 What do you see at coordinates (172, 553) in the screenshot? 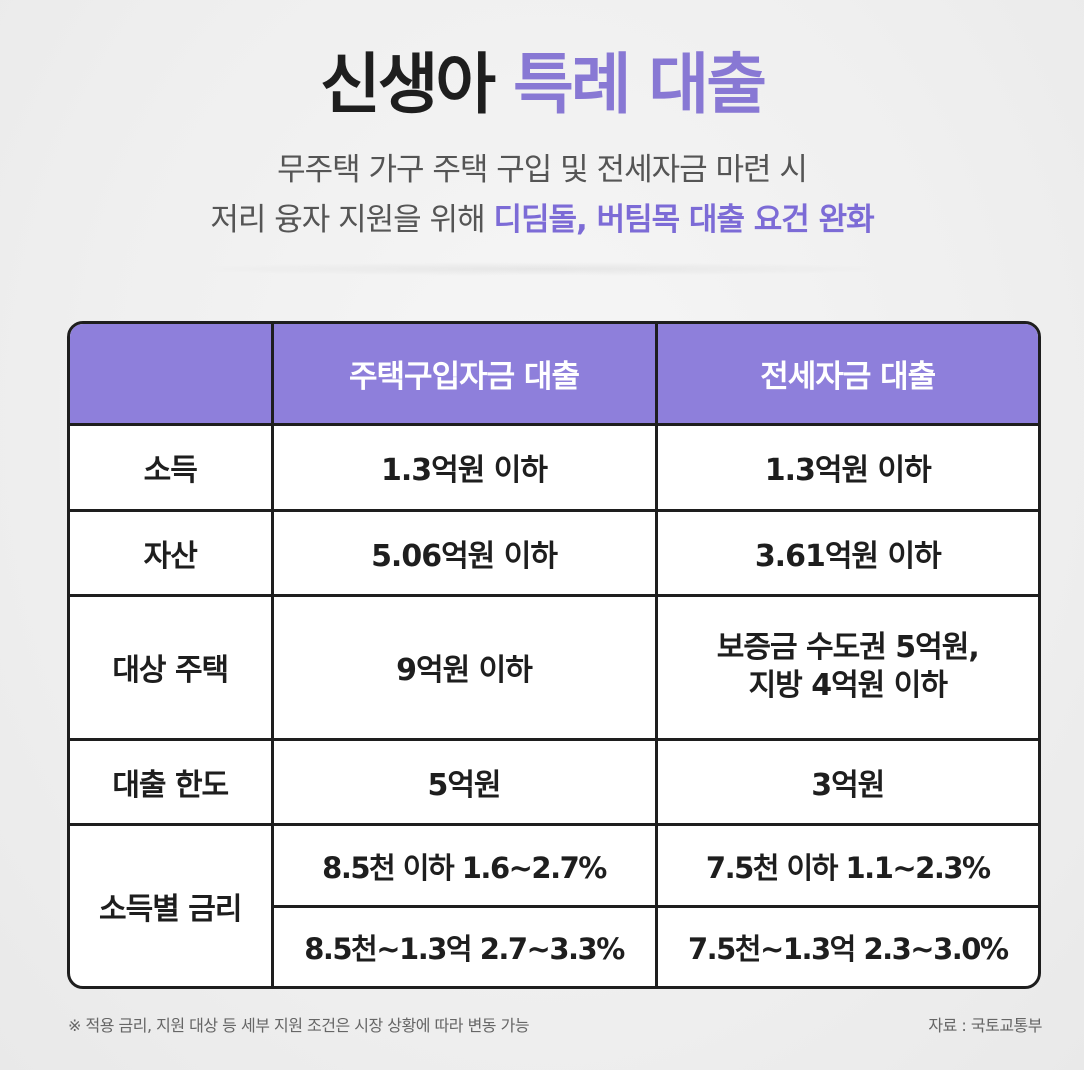
I see `row-label-assets: 자산` at bounding box center [172, 553].